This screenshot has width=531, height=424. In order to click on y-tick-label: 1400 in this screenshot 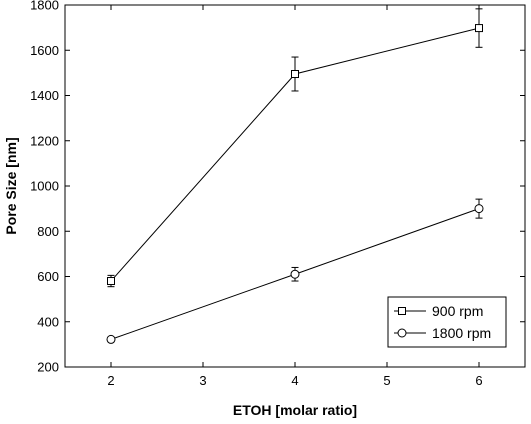, I will do `click(44, 95)`.